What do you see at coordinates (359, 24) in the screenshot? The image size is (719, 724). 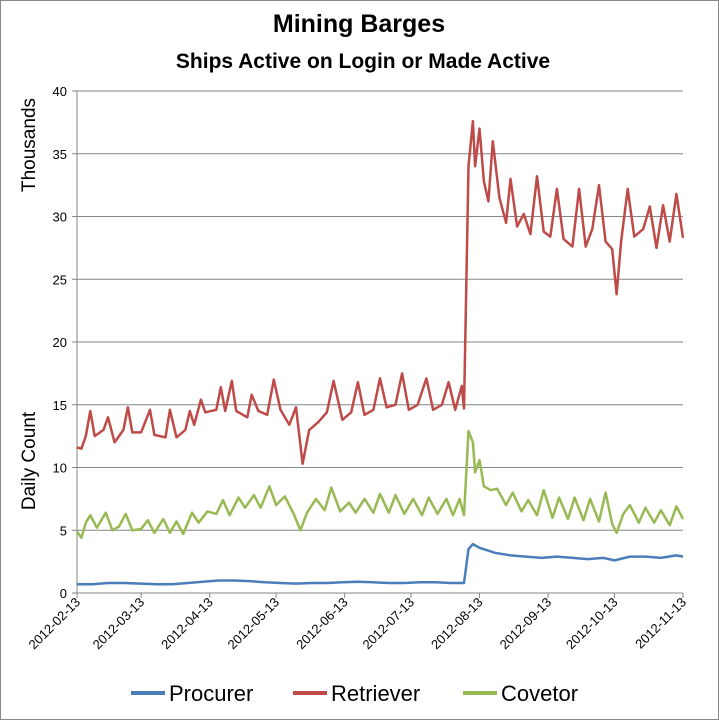 I see `chart-title: Mining Barges` at bounding box center [359, 24].